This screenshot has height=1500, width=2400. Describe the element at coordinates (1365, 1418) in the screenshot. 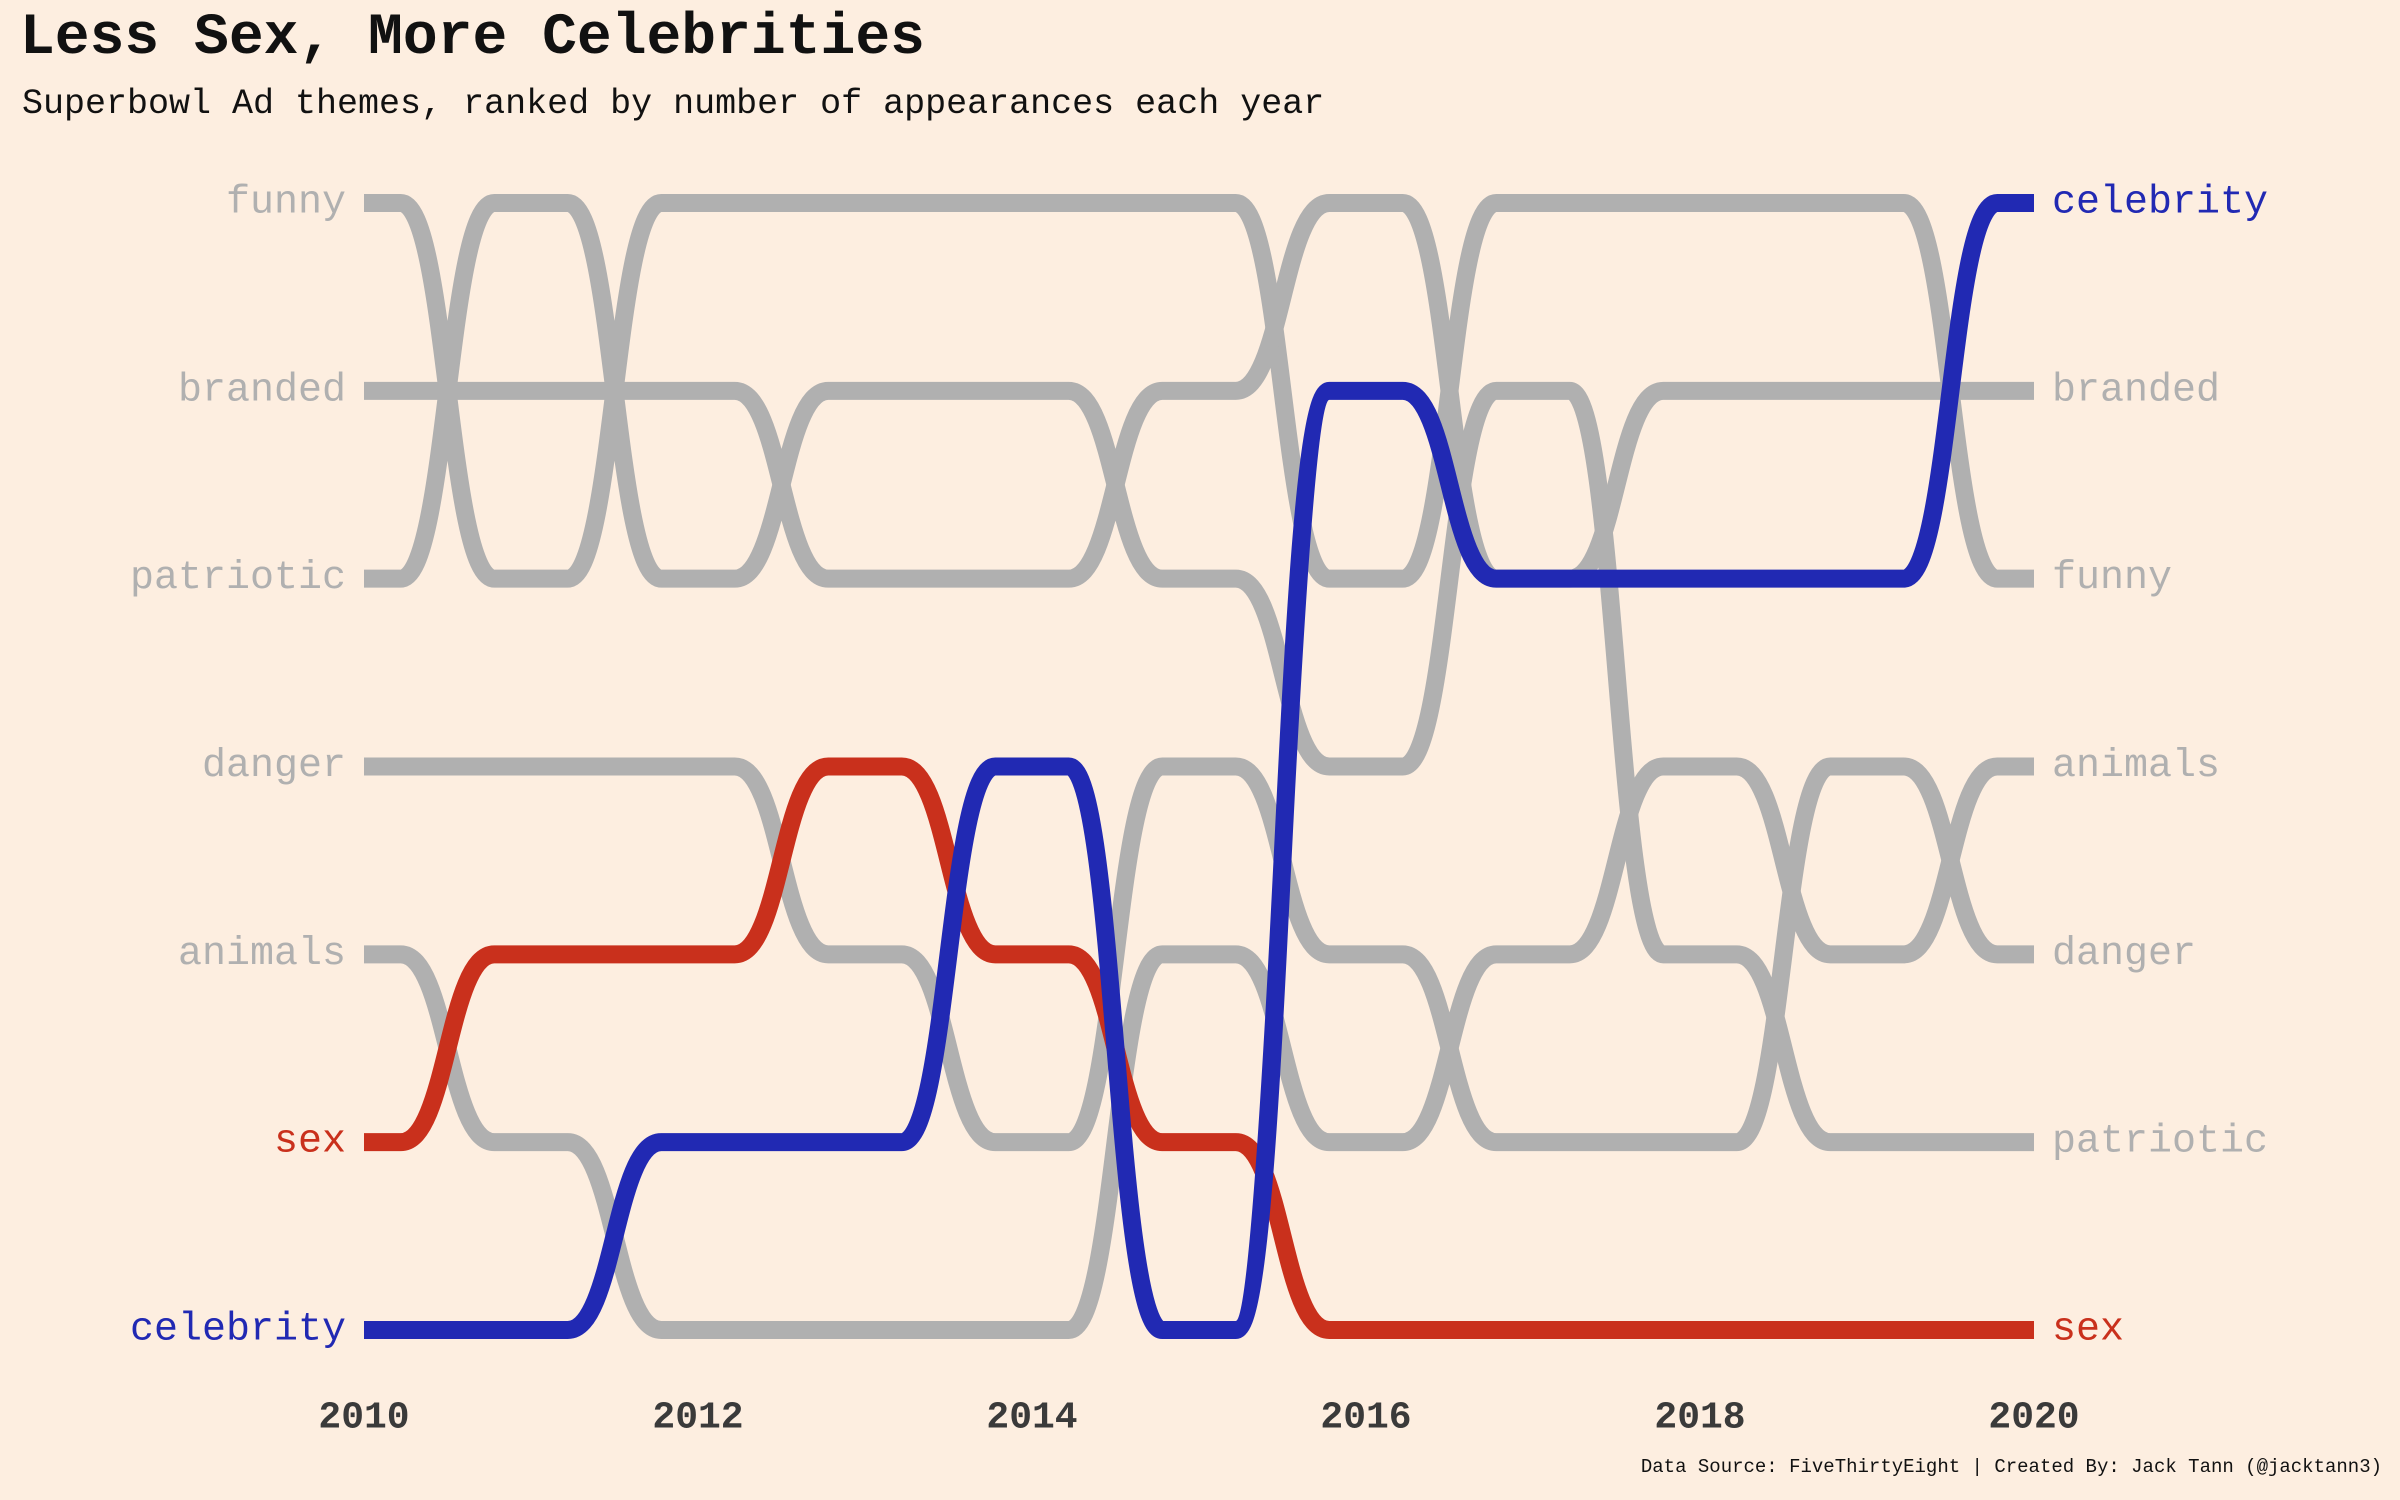

I see `x-tick-label: 2016` at that location.